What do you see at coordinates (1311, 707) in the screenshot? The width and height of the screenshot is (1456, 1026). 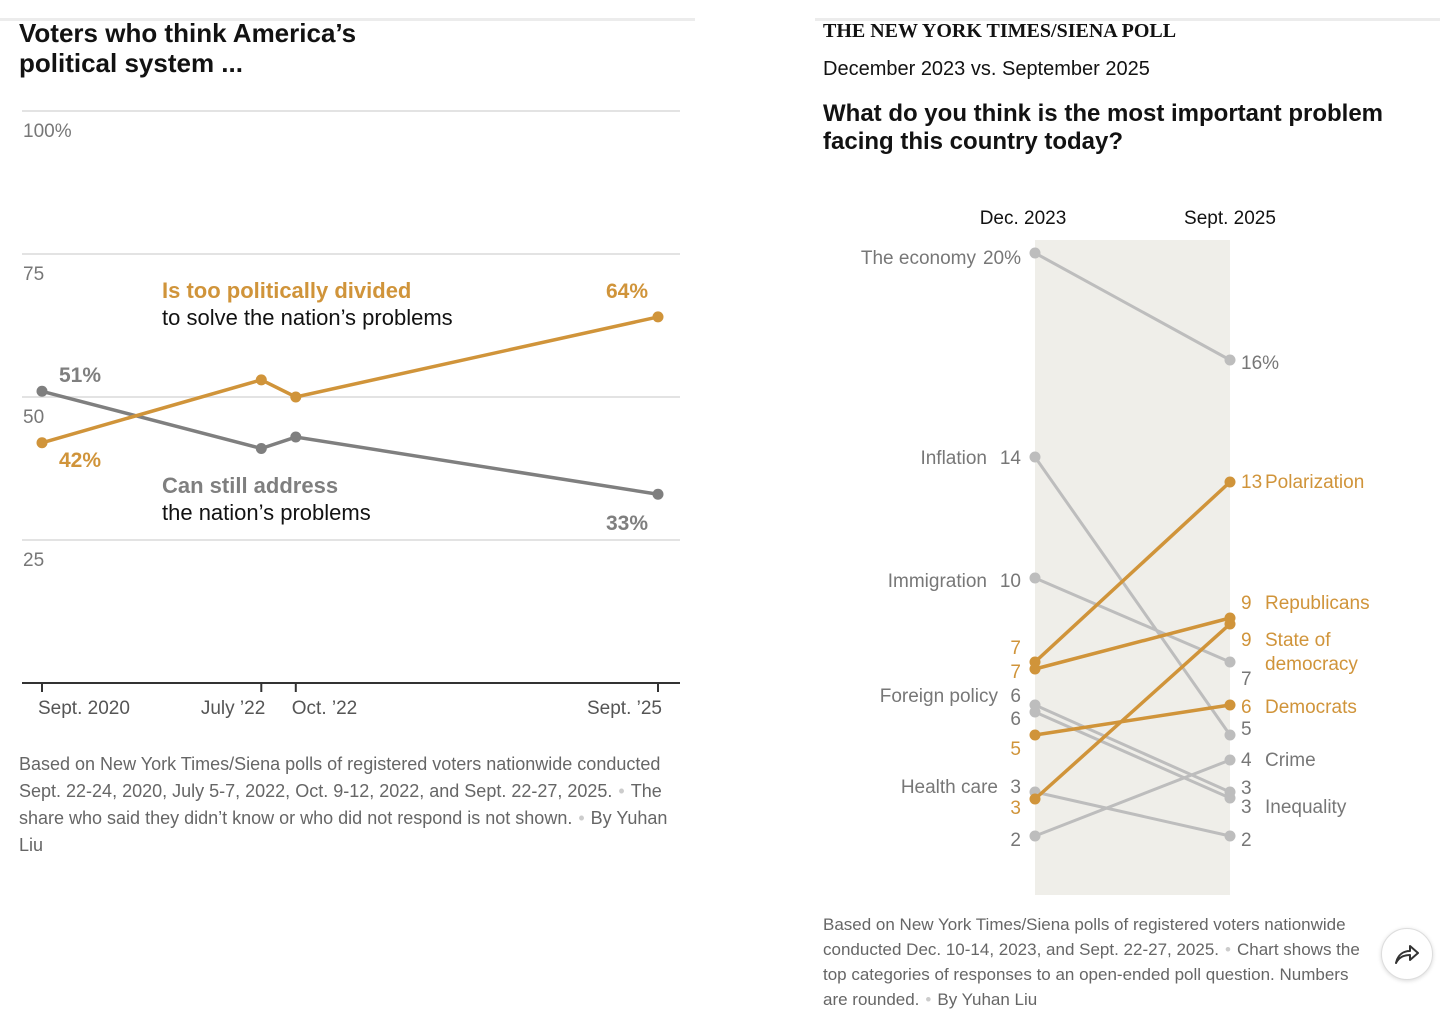 I see `category-label: Democrats` at bounding box center [1311, 707].